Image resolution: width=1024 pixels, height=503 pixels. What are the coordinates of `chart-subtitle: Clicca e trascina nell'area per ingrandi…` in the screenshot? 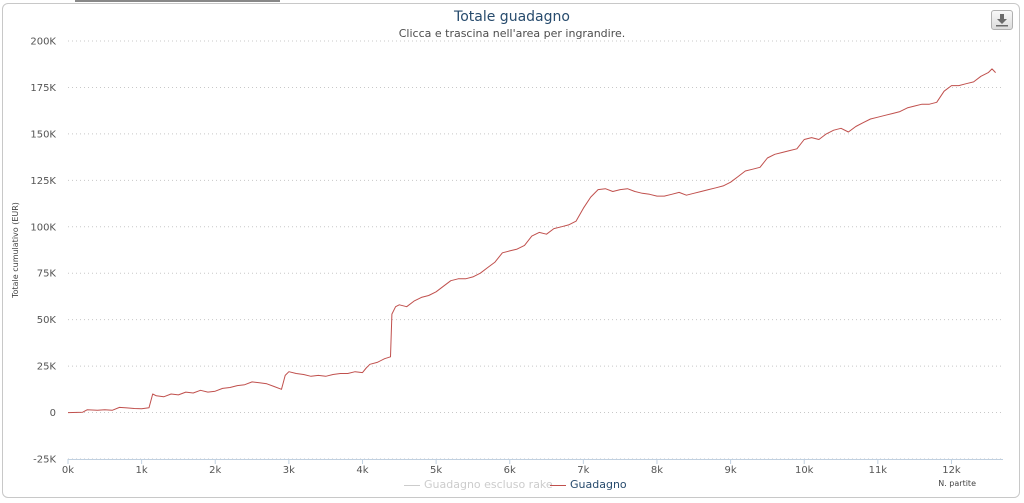 It's located at (512, 33).